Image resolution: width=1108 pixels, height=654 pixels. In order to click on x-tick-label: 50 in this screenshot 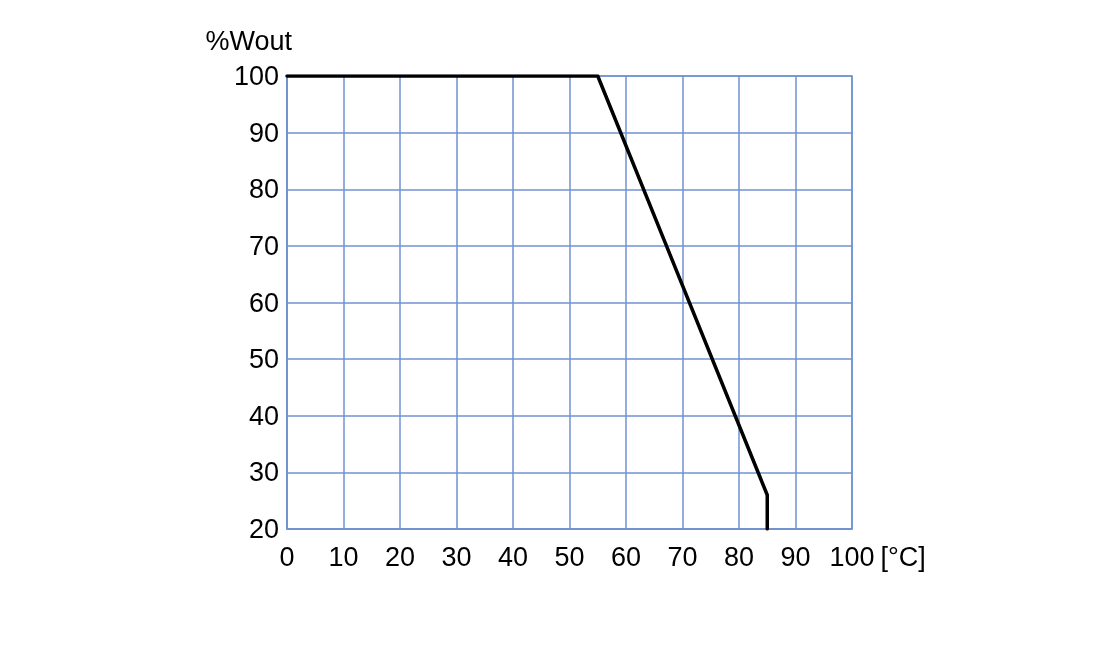, I will do `click(569, 556)`.